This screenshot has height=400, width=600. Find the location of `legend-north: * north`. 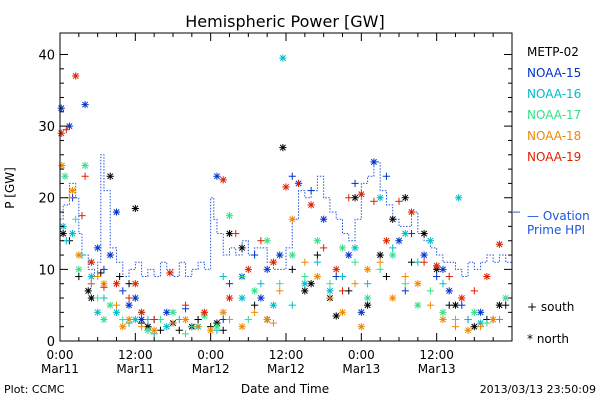

legend-north: * north is located at coordinates (548, 339).